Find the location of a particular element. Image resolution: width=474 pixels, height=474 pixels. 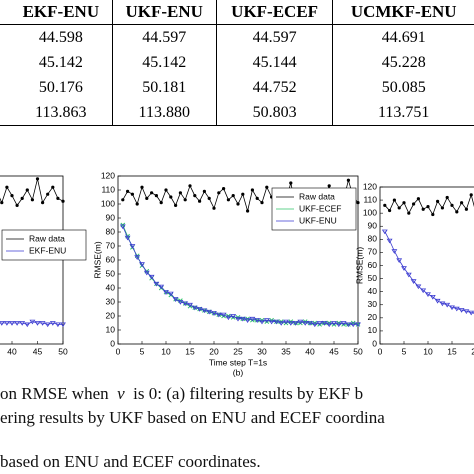

legend-label: EKF-ENU is located at coordinates (47, 250).